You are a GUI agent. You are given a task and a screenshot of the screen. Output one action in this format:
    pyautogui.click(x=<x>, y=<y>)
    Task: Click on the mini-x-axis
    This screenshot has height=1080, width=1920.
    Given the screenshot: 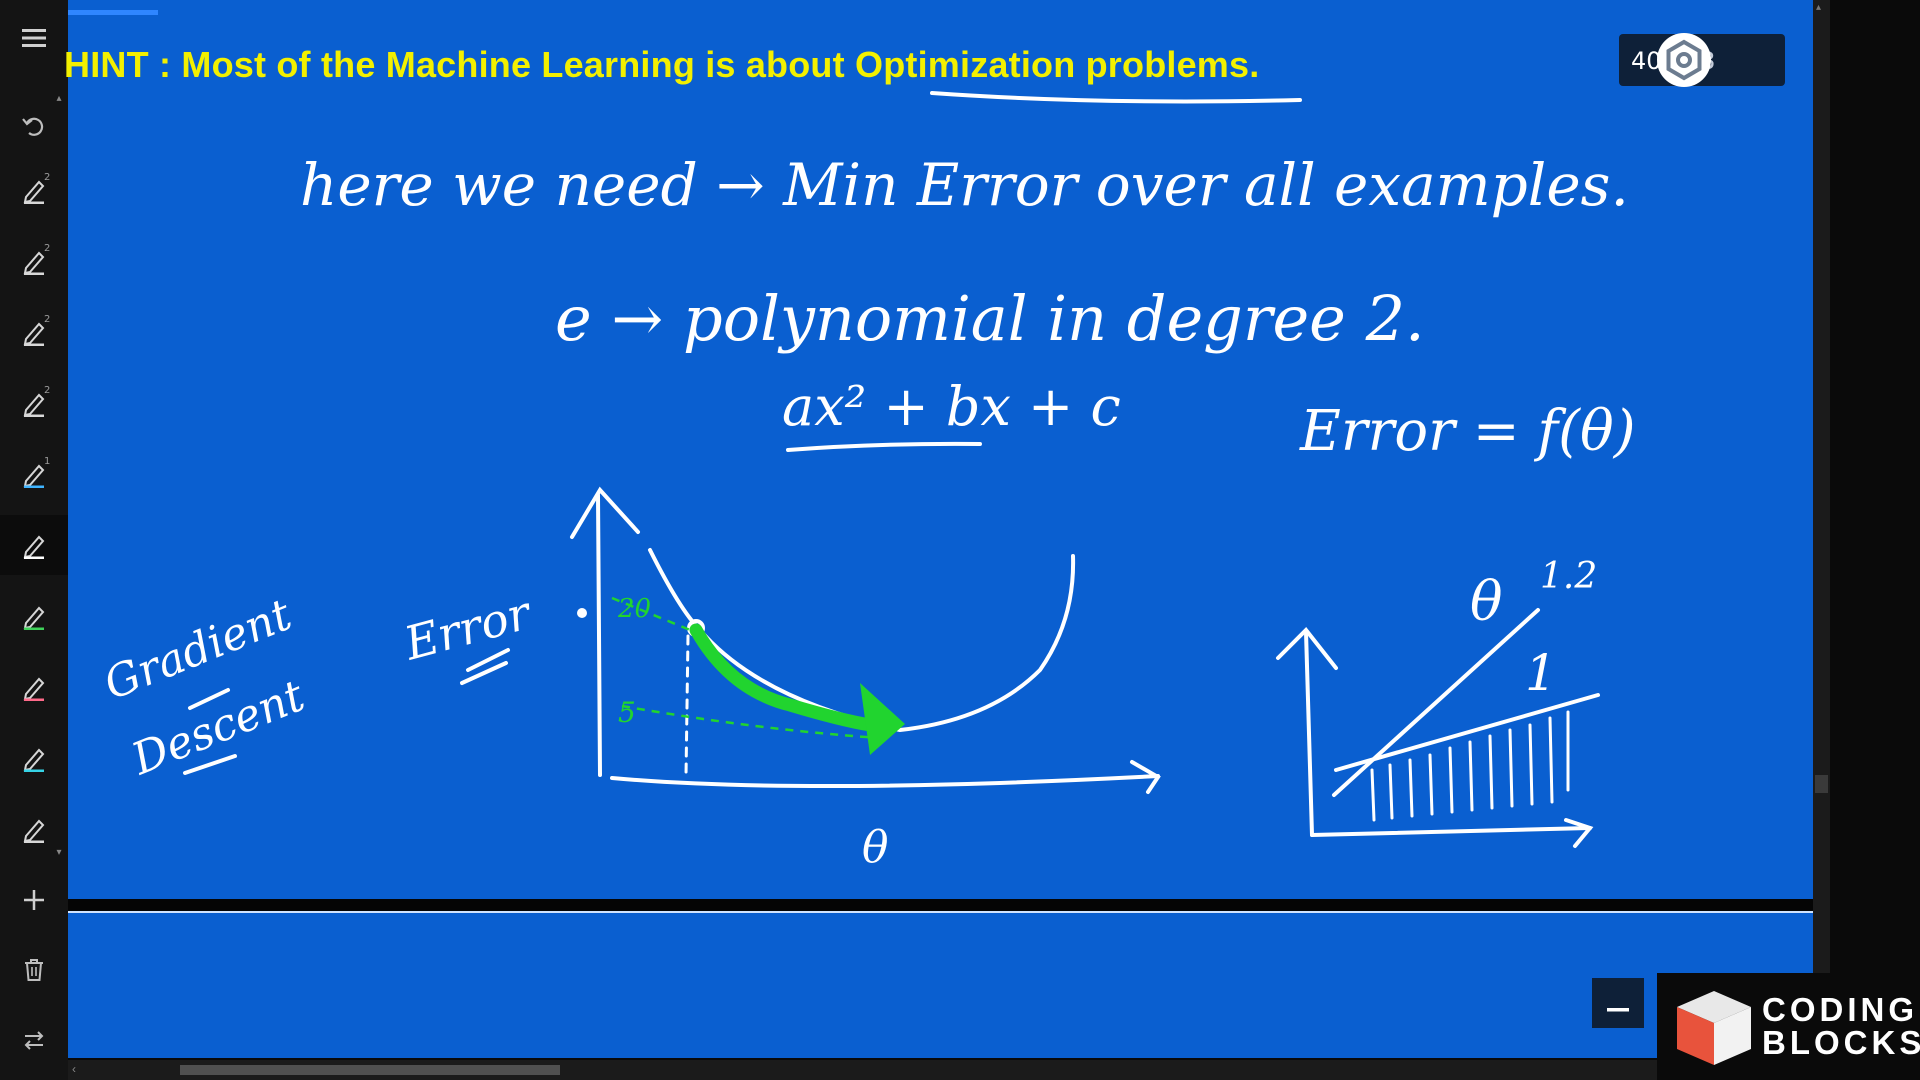 What is the action you would take?
    pyautogui.click(x=1451, y=831)
    